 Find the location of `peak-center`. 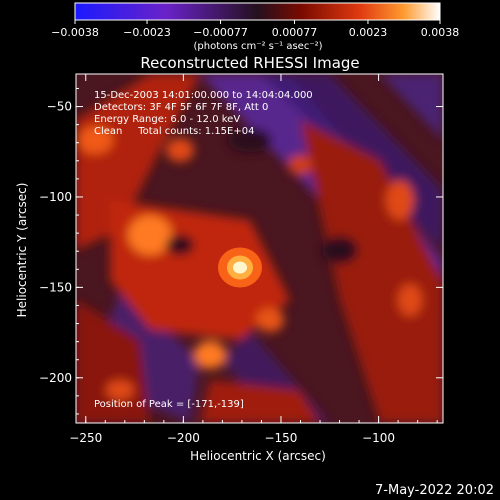

peak-center is located at coordinates (239, 267).